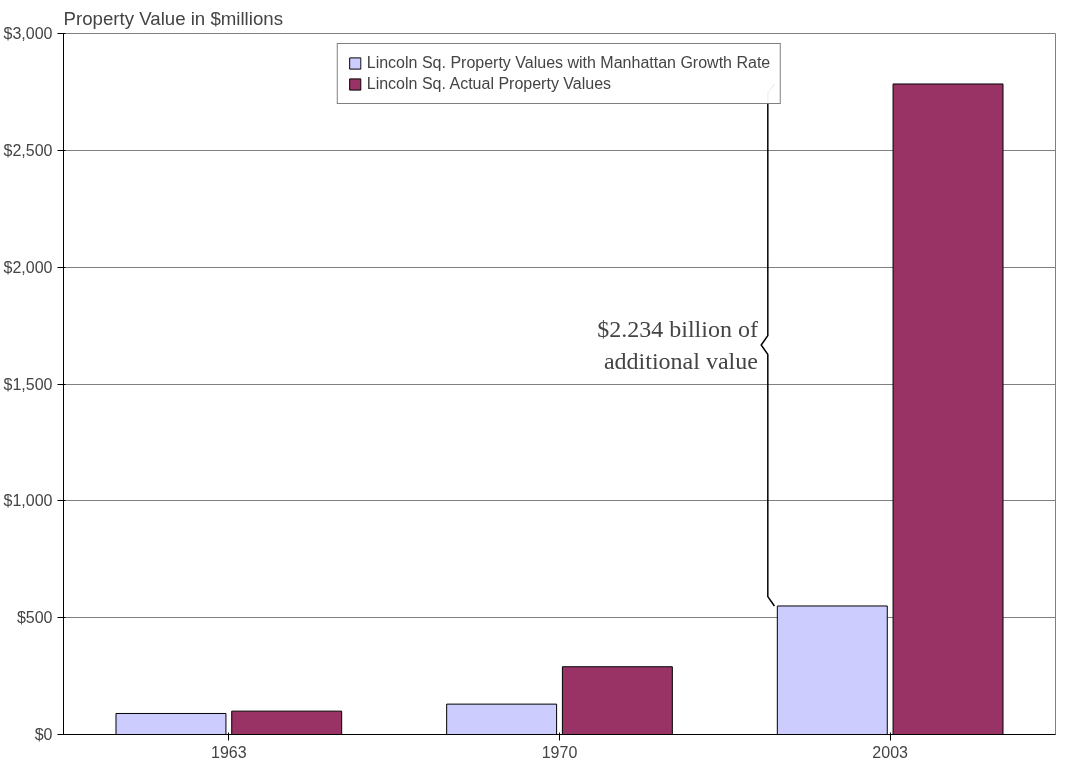 The width and height of the screenshot is (1077, 780). I want to click on x-tick-label: 1970, so click(559, 752).